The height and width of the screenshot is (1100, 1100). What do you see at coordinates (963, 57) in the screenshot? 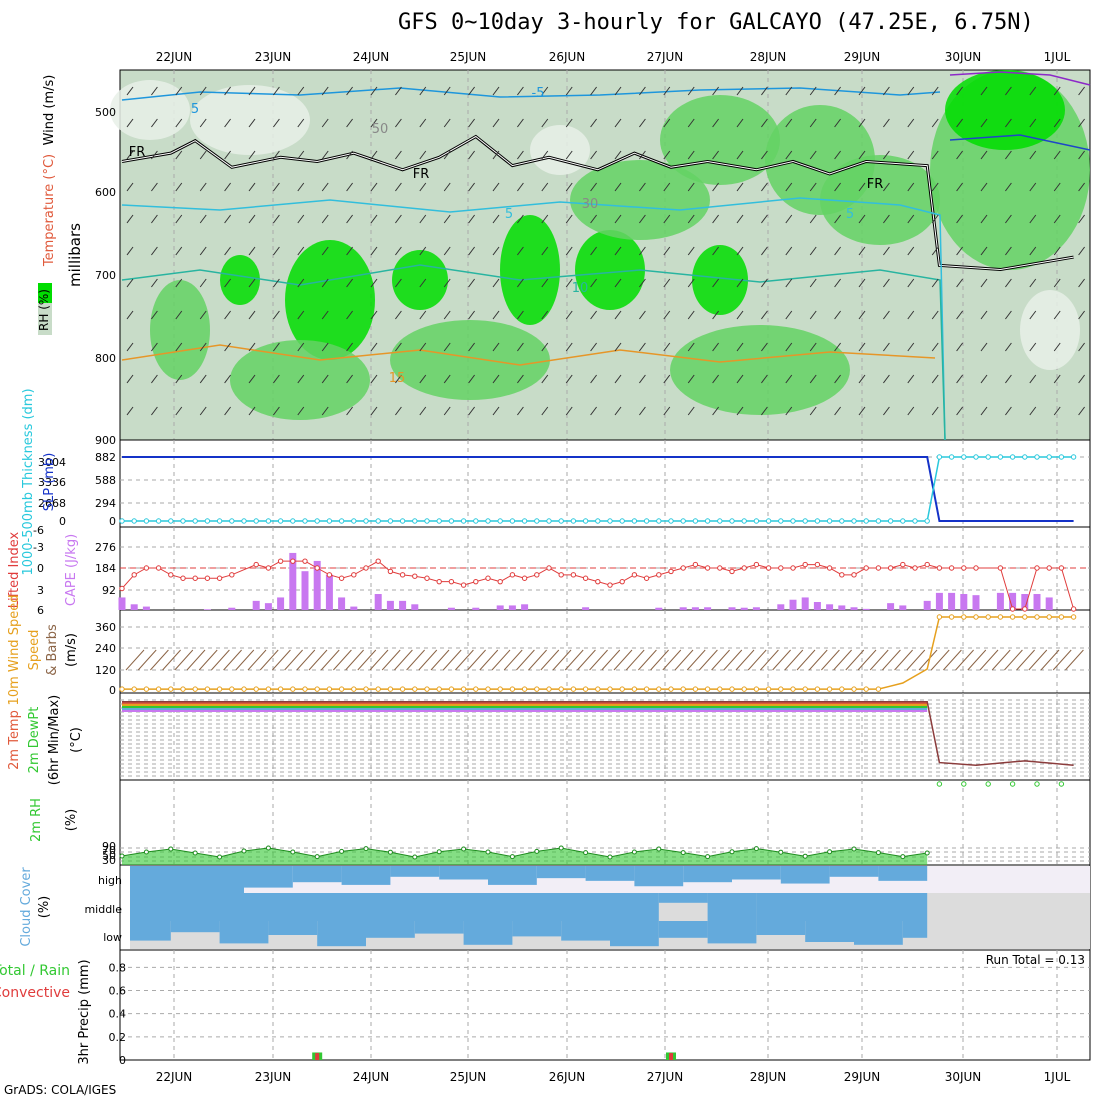
I see `x-tick-label-top: 30JUN` at bounding box center [963, 57].